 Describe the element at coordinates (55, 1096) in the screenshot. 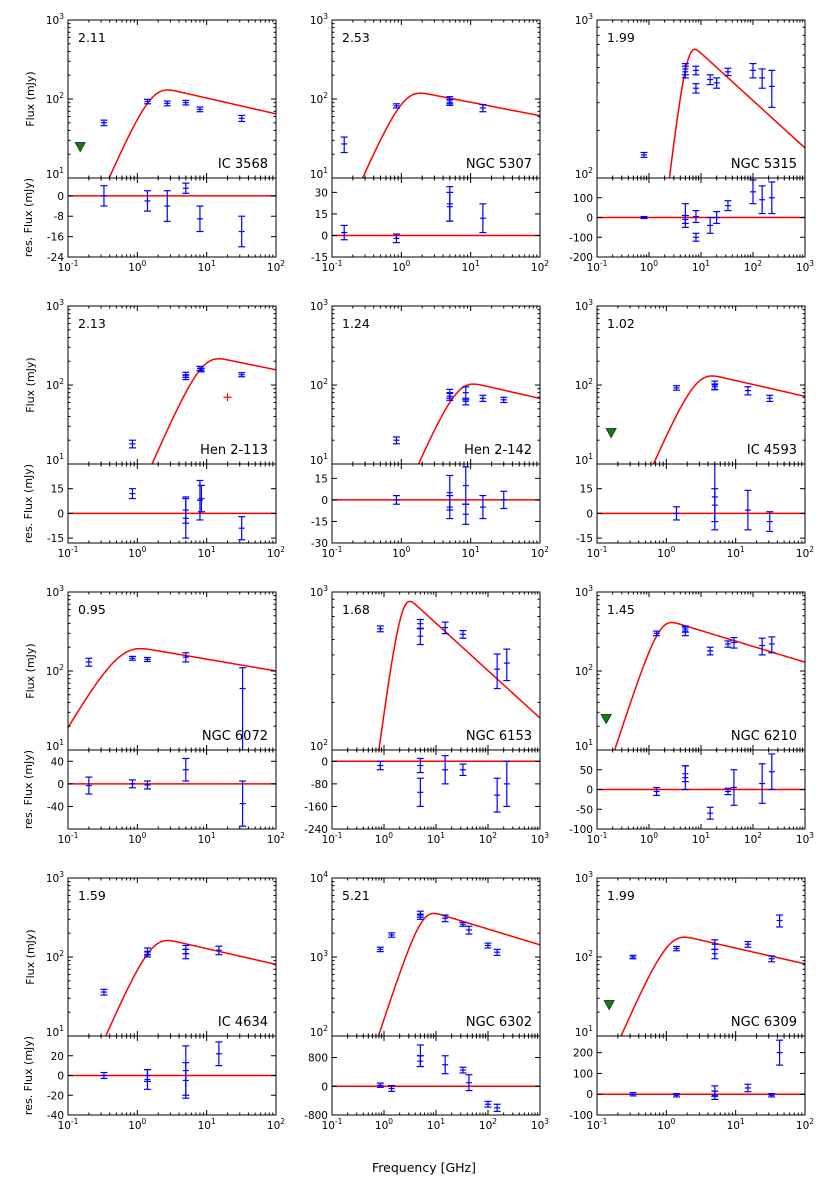

I see `residual-tick-label: -20` at that location.